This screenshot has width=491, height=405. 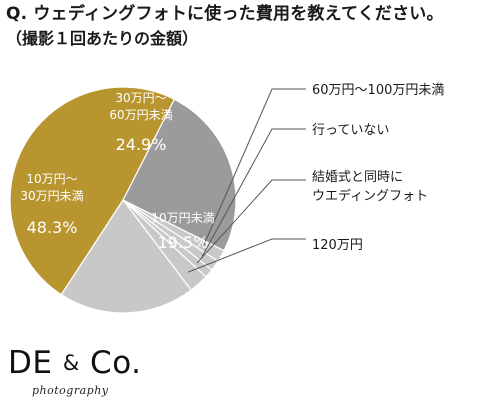 I want to click on brand-logo-ampersand: &, so click(x=71, y=363).